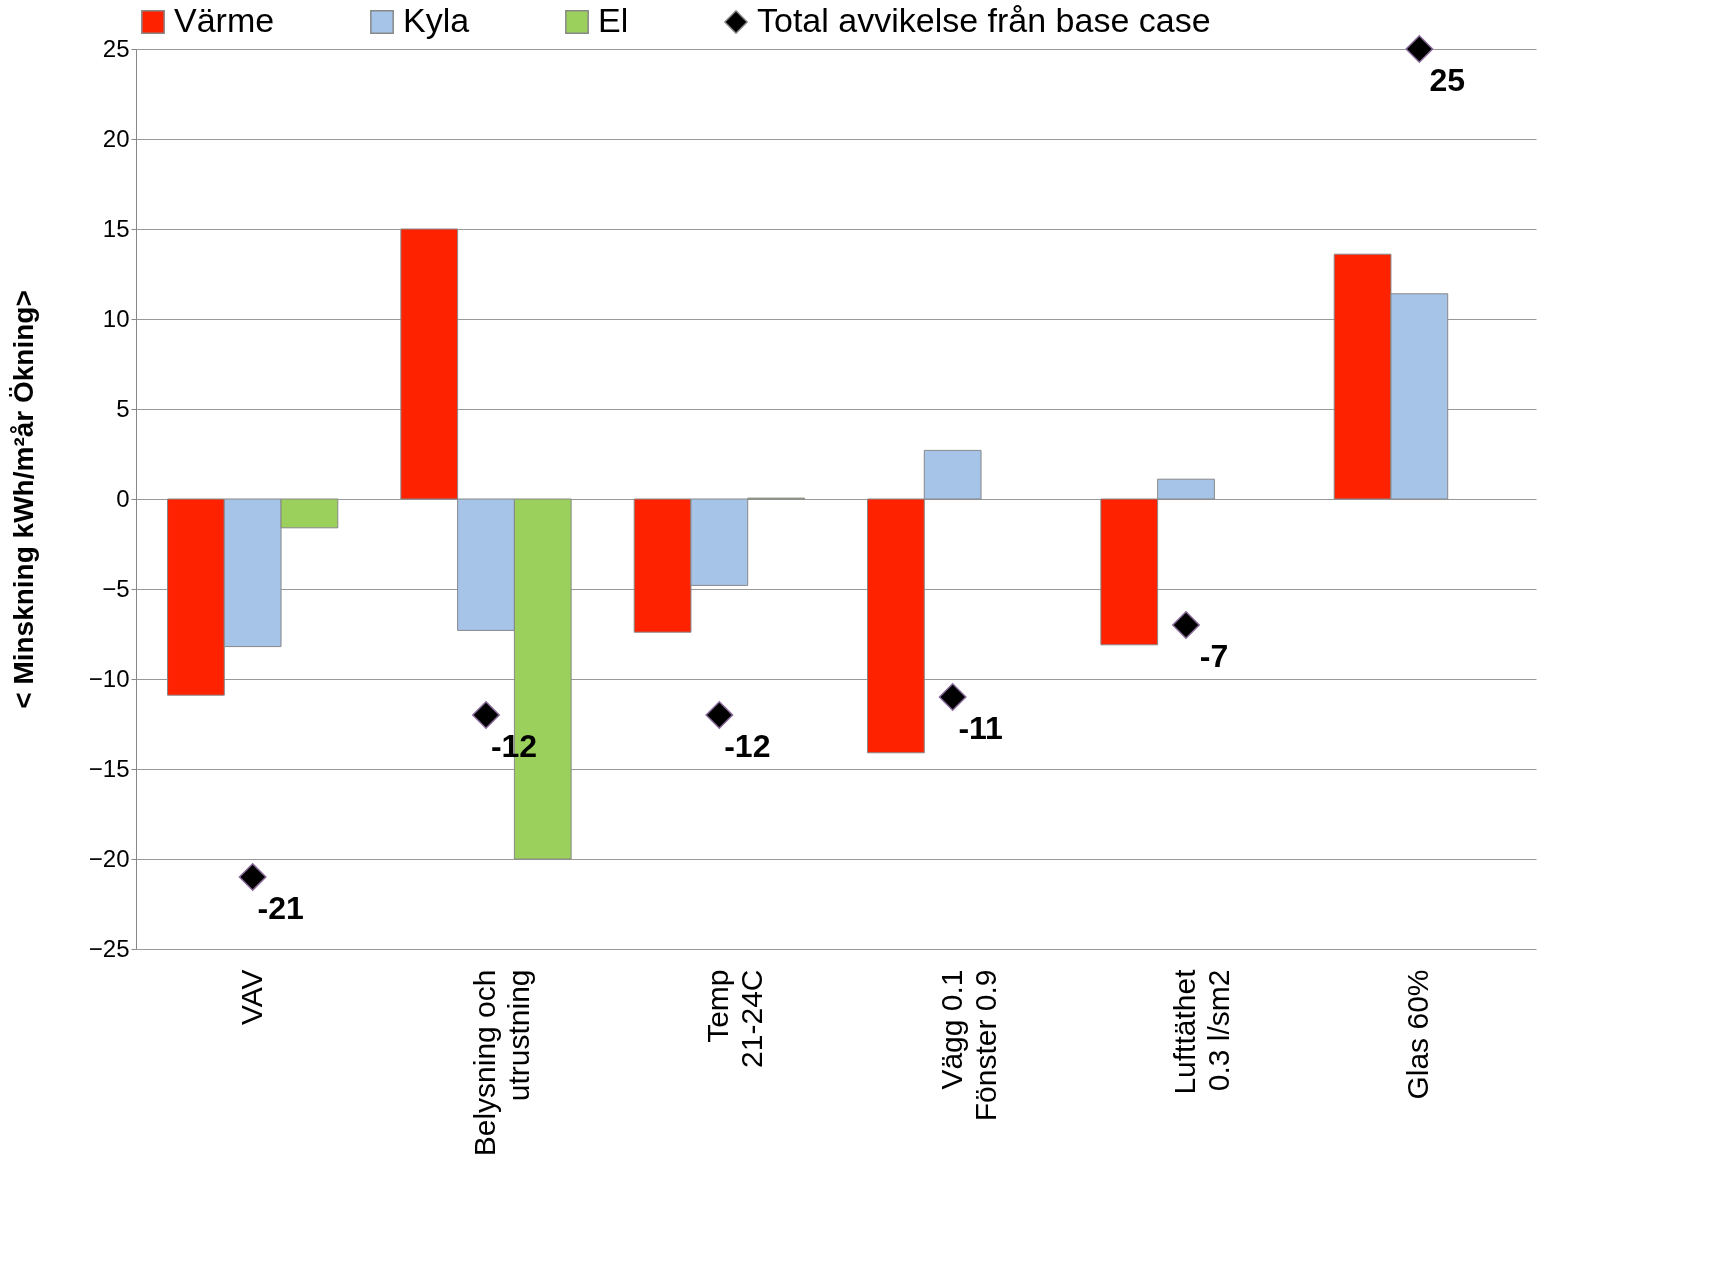  Describe the element at coordinates (280, 908) in the screenshot. I see `data-label: -21` at that location.